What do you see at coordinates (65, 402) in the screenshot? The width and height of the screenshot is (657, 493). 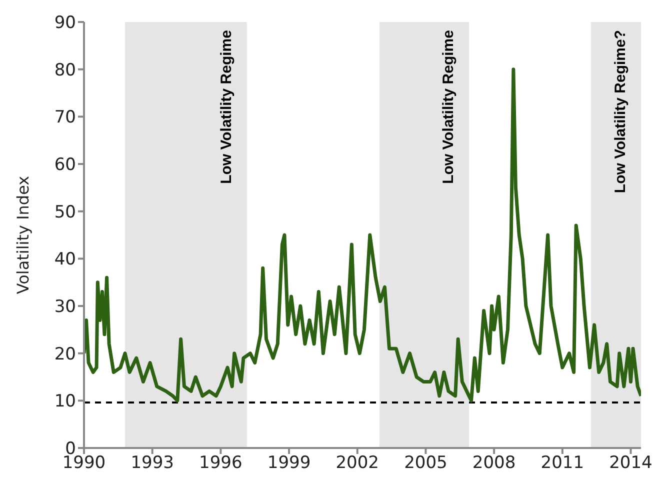 I see `y-tick-label: 10` at bounding box center [65, 402].